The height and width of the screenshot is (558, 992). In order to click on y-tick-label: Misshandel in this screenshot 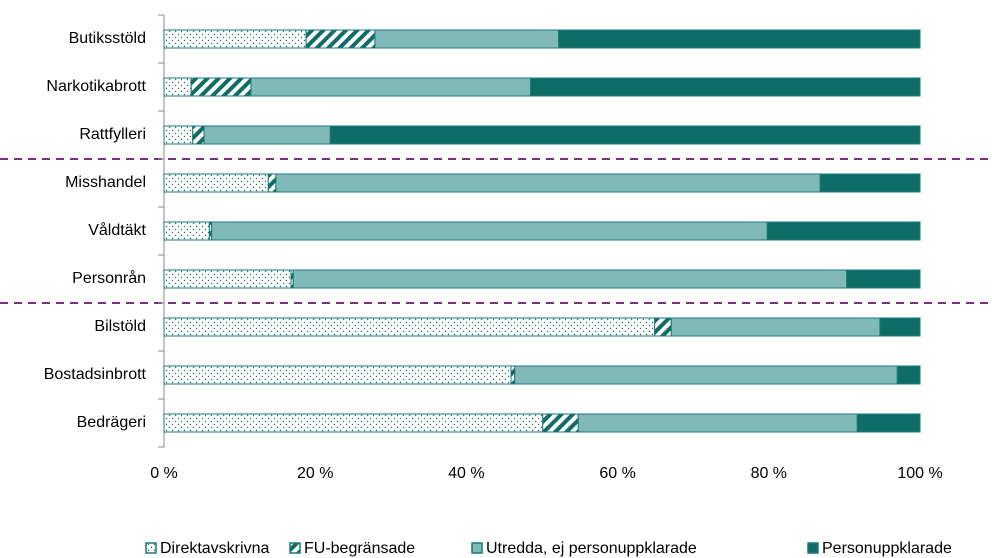, I will do `click(105, 182)`.